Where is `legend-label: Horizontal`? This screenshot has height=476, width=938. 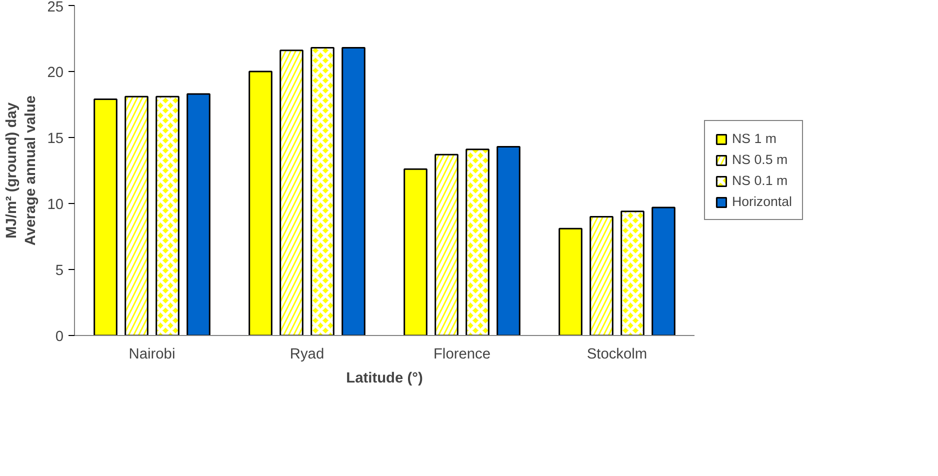 legend-label: Horizontal is located at coordinates (762, 201).